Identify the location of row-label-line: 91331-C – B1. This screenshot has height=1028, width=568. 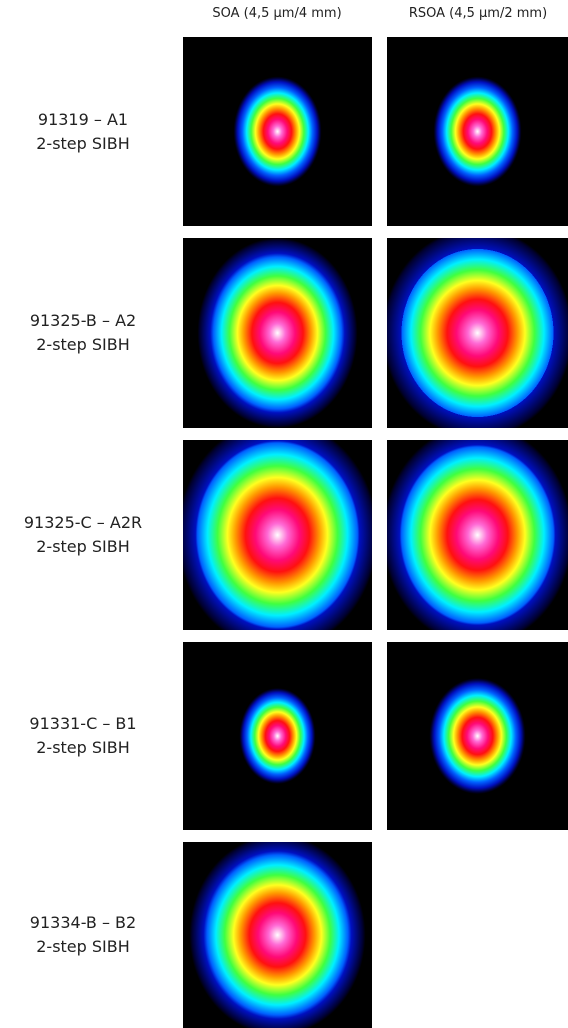
(83, 723).